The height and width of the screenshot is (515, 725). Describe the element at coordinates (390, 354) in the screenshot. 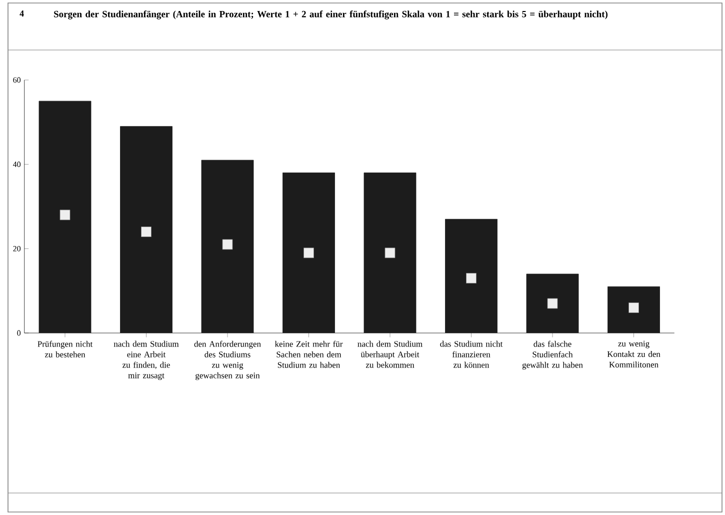

I see `x-tick-label: nach dem Studium überhaupt Arbeit zu bekommen` at that location.